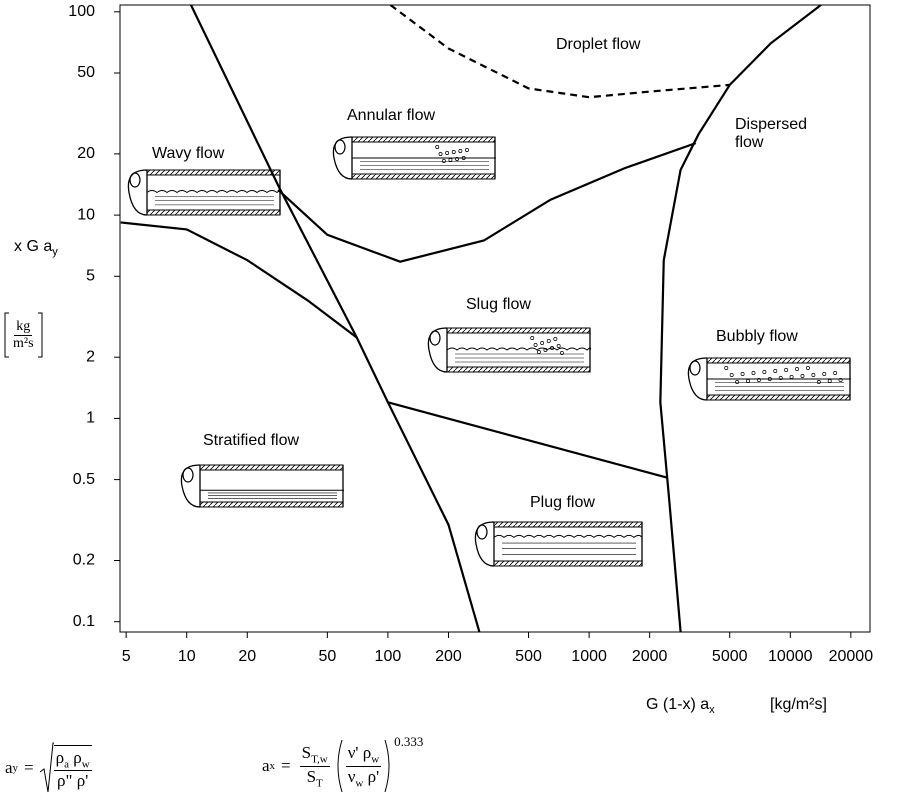 This screenshot has width=900, height=808. Describe the element at coordinates (798, 704) in the screenshot. I see `x-unit: [kg/m²s]` at that location.